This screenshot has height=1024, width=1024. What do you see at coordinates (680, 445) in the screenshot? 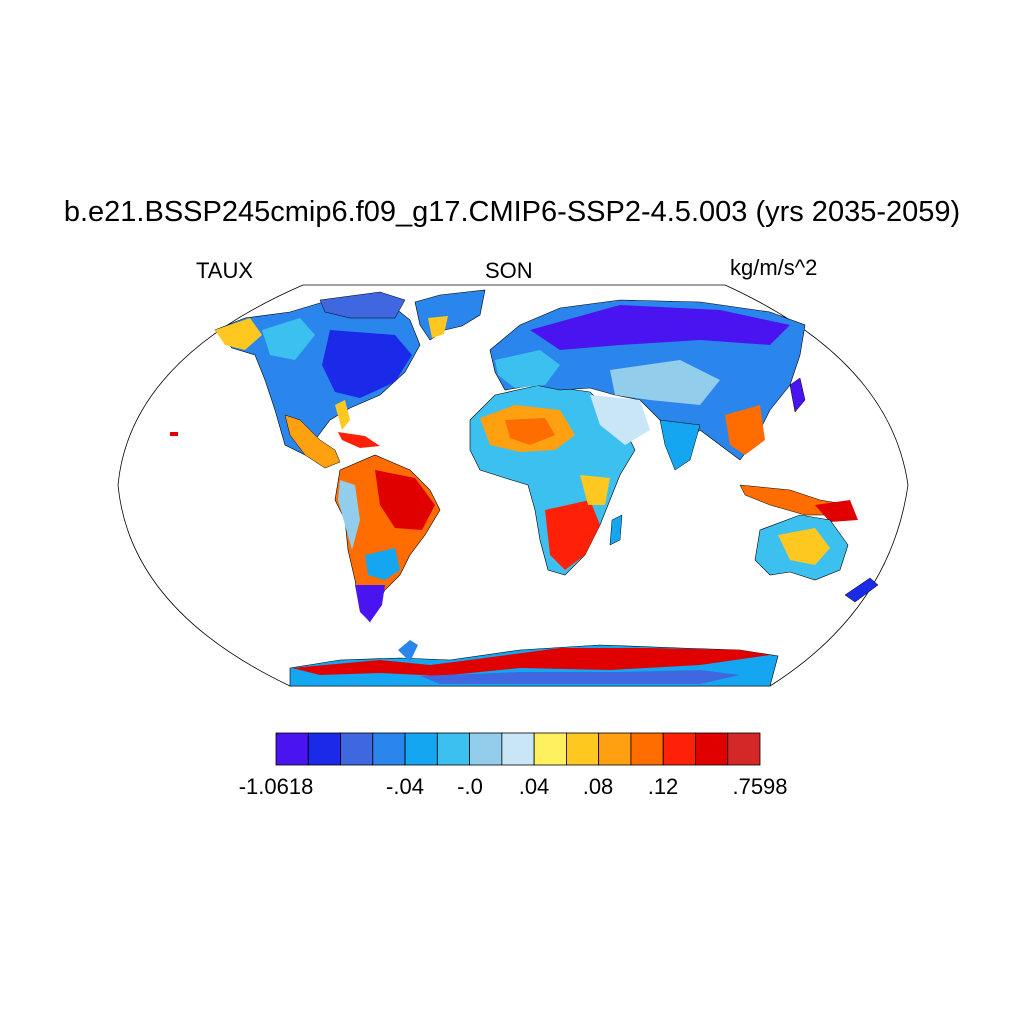
I see `land-india` at bounding box center [680, 445].